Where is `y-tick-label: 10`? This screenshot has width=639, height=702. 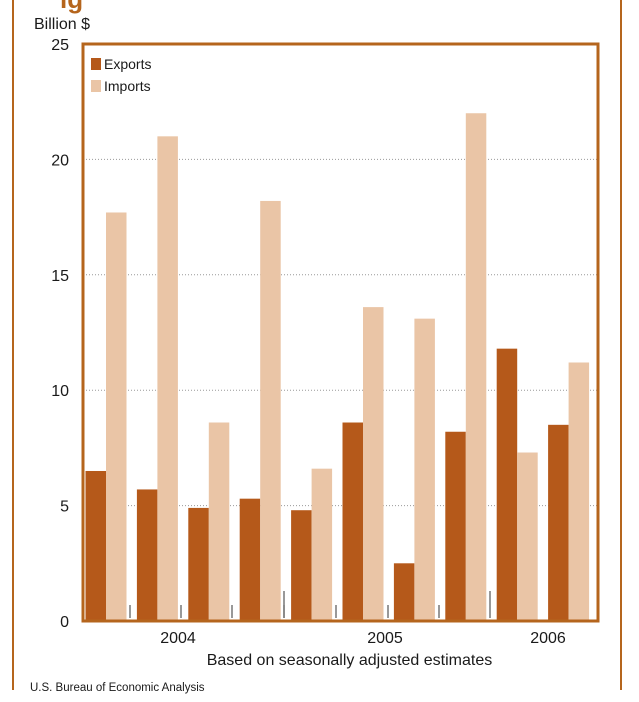 y-tick-label: 10 is located at coordinates (60, 391).